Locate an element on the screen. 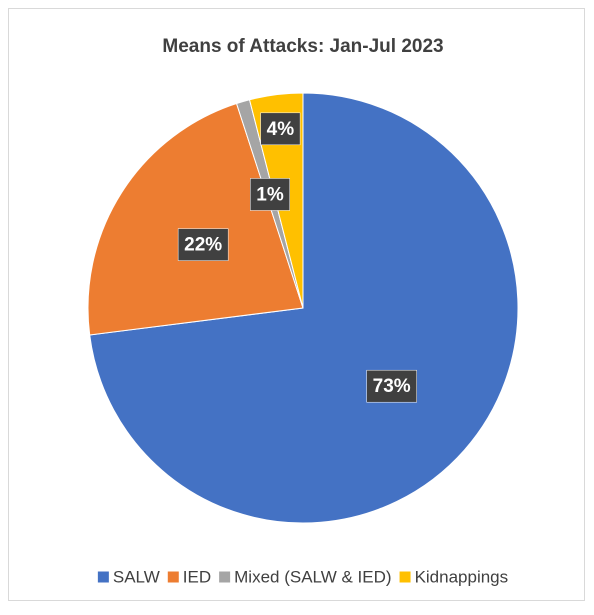 The image size is (594, 615). data-label-text: 1% is located at coordinates (270, 194).